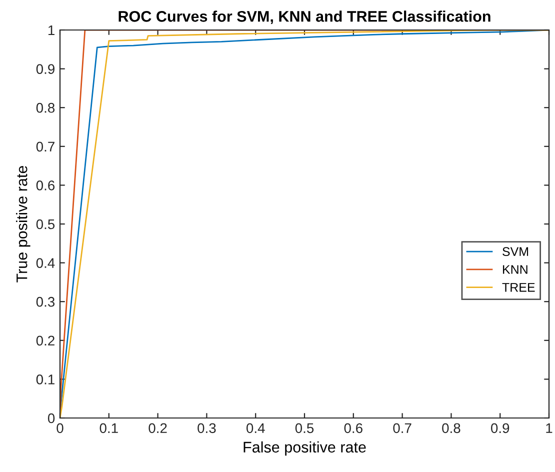  What do you see at coordinates (353, 428) in the screenshot?
I see `x-tick-label: 0.6` at bounding box center [353, 428].